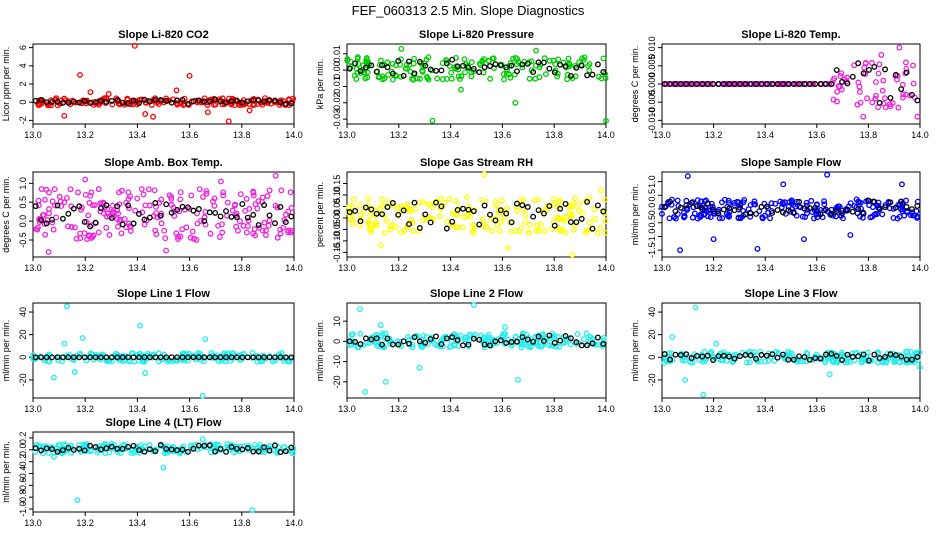 The width and height of the screenshot is (936, 540). What do you see at coordinates (635, 84) in the screenshot?
I see `y-axis-label: degrees C per min.` at bounding box center [635, 84].